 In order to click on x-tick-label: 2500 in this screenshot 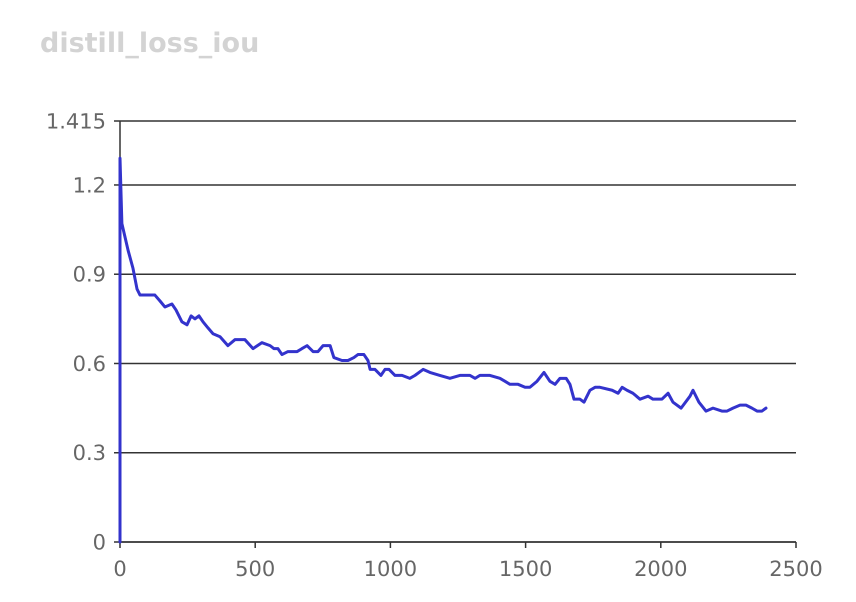, I will do `click(796, 569)`.